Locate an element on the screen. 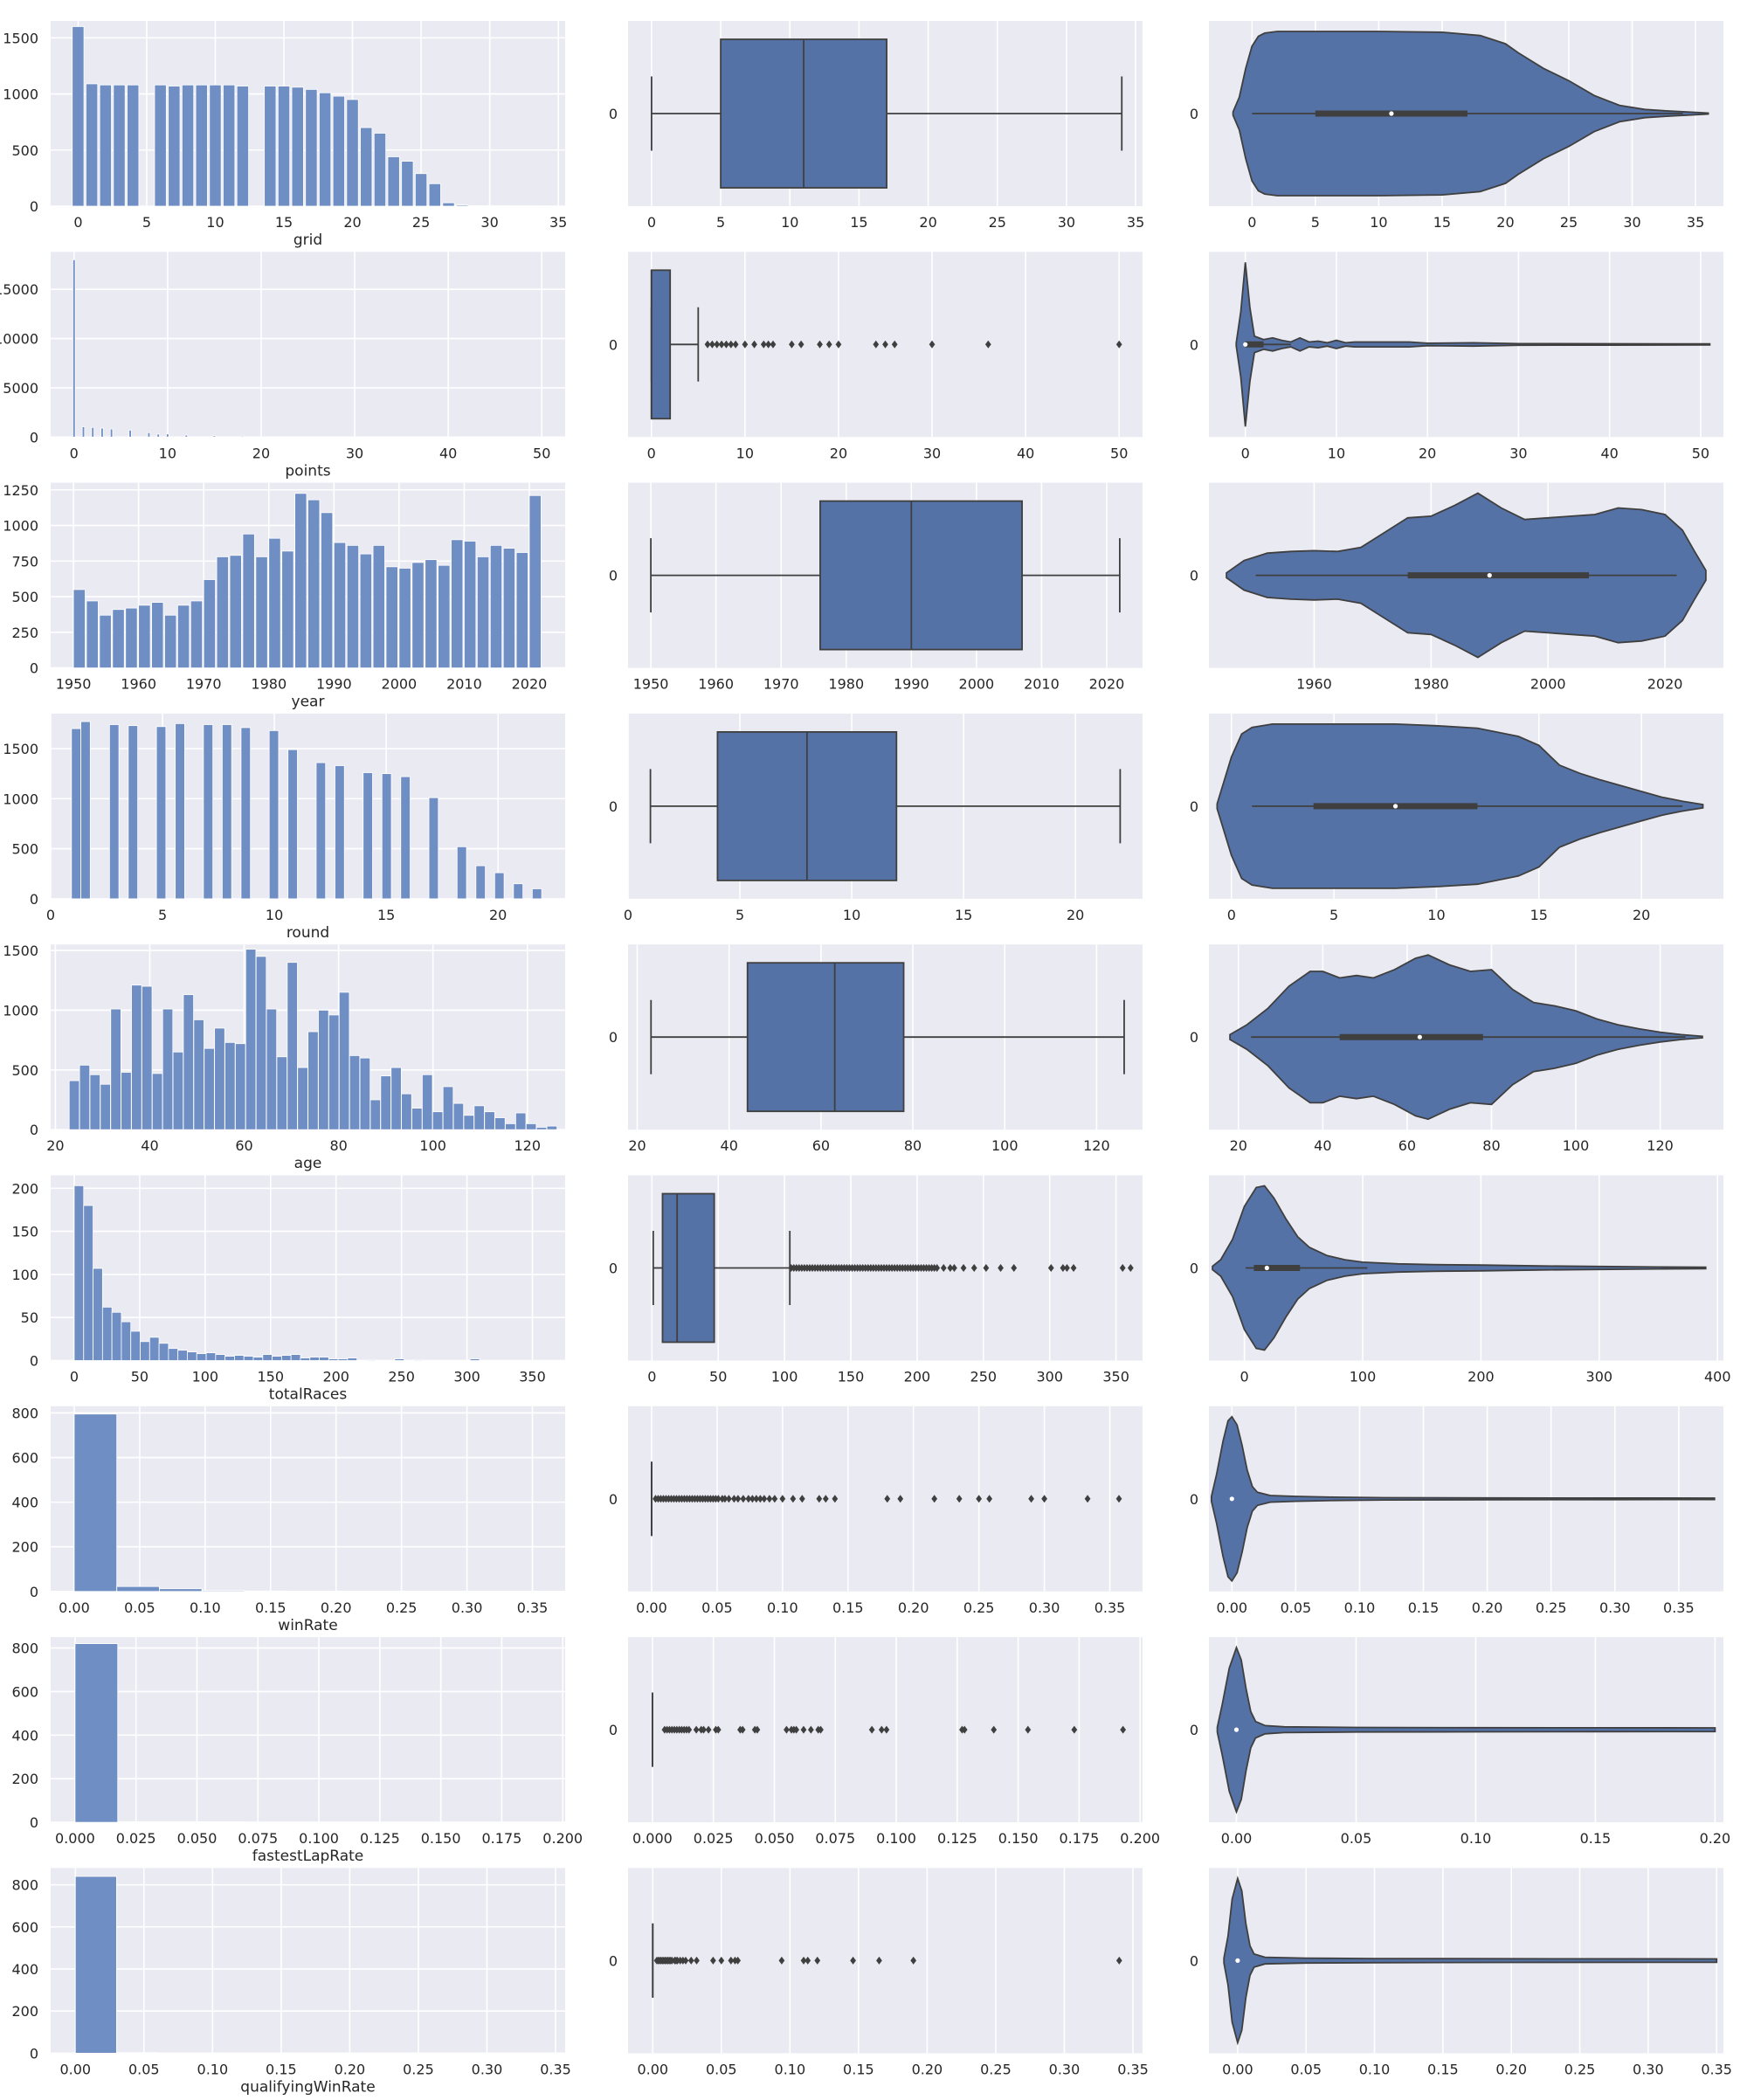  y-tick-label: 10000 is located at coordinates (19, 340).